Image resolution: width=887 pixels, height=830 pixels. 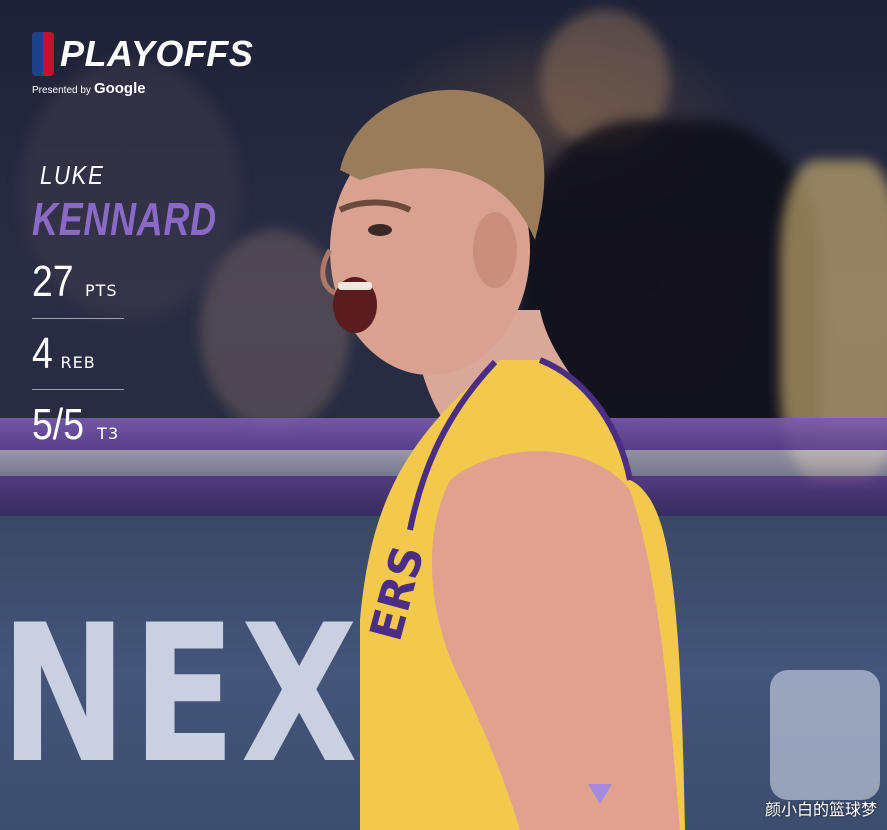 What do you see at coordinates (53, 281) in the screenshot?
I see `stat-value: 27` at bounding box center [53, 281].